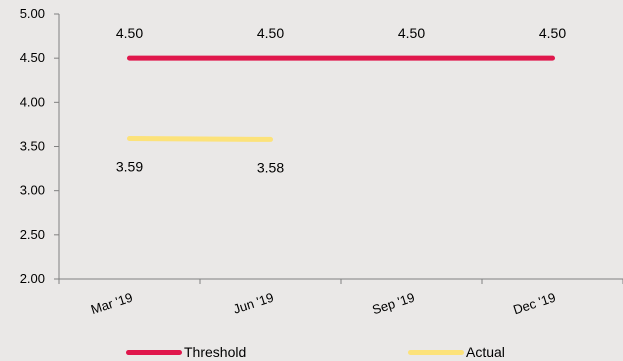  Describe the element at coordinates (270, 167) in the screenshot. I see `data-label-actual: 3.58` at that location.